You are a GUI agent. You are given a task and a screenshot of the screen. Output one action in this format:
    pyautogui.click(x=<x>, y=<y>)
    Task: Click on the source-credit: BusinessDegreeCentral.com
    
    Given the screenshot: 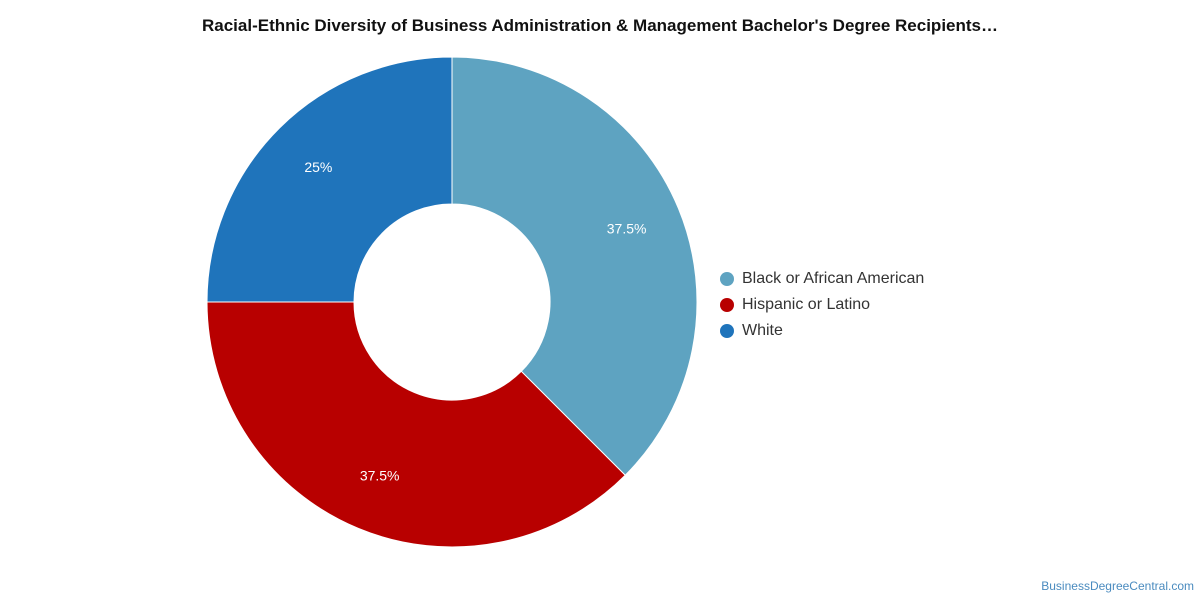 What is the action you would take?
    pyautogui.click(x=1117, y=586)
    